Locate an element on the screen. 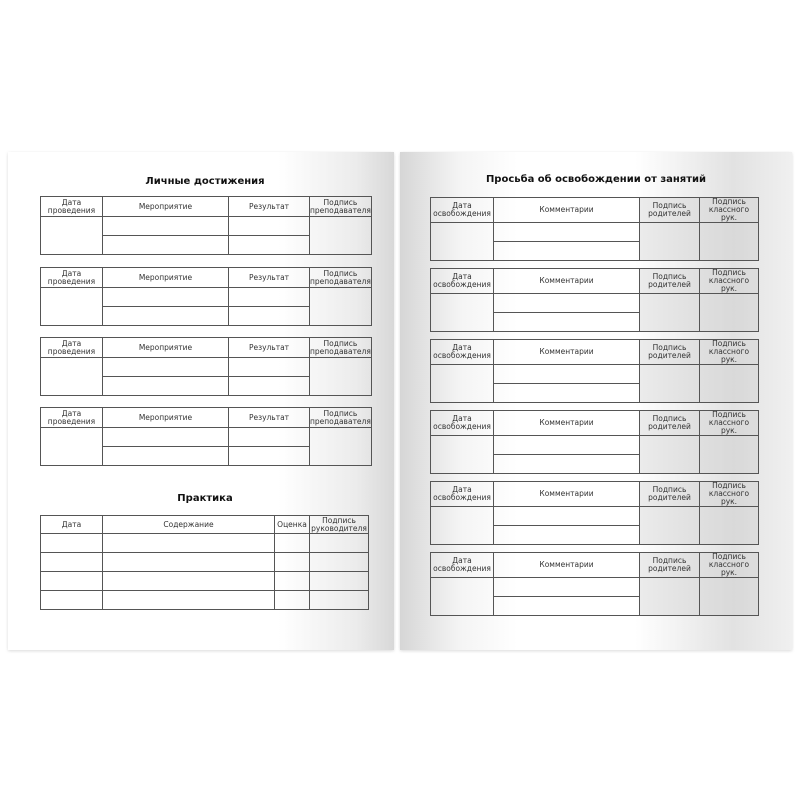 This screenshot has width=800, height=800. header-cell: Подпись преподавателя is located at coordinates (340, 347).